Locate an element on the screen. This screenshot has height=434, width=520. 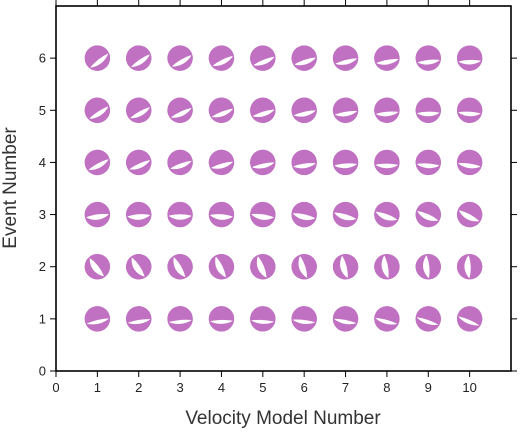
y-axis-tick-labels: 0 1 2 3 4 5 6 is located at coordinates (42, 215).